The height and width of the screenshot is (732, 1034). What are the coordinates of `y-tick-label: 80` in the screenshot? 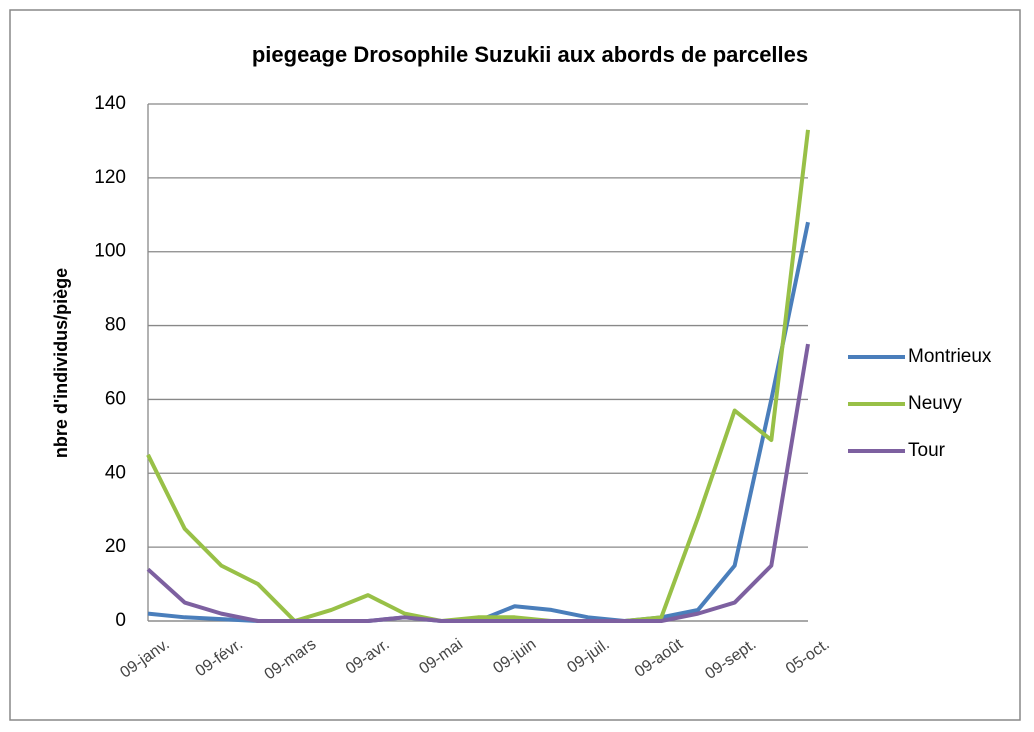 It's located at (115, 325).